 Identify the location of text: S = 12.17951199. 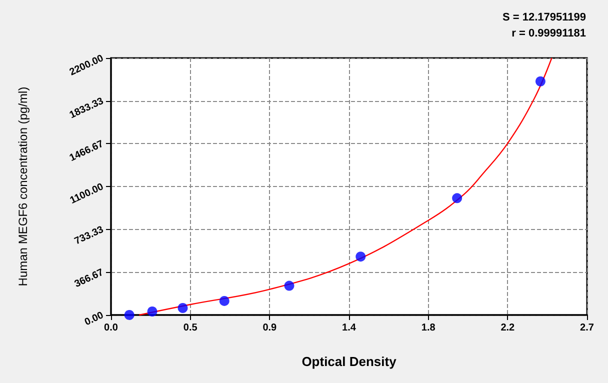
(544, 18).